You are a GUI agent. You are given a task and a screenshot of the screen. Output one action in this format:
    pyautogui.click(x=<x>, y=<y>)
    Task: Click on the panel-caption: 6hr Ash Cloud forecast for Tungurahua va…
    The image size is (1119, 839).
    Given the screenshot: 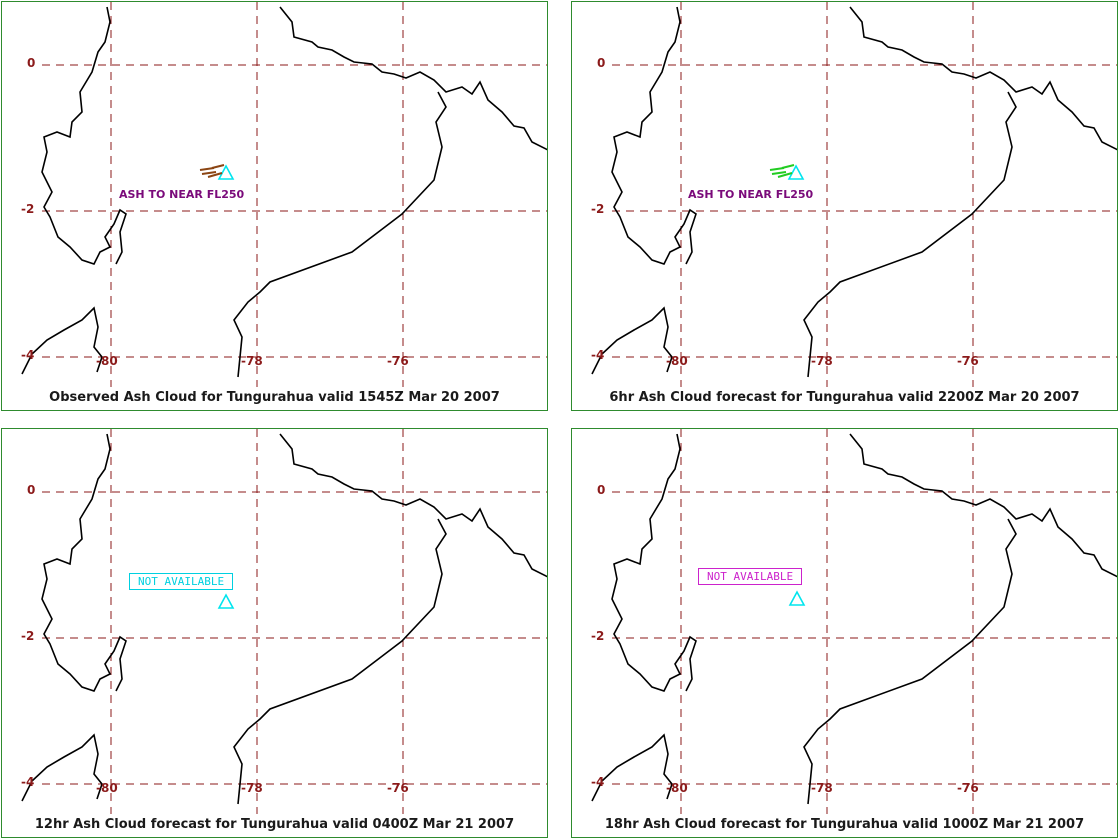 What is the action you would take?
    pyautogui.click(x=844, y=397)
    